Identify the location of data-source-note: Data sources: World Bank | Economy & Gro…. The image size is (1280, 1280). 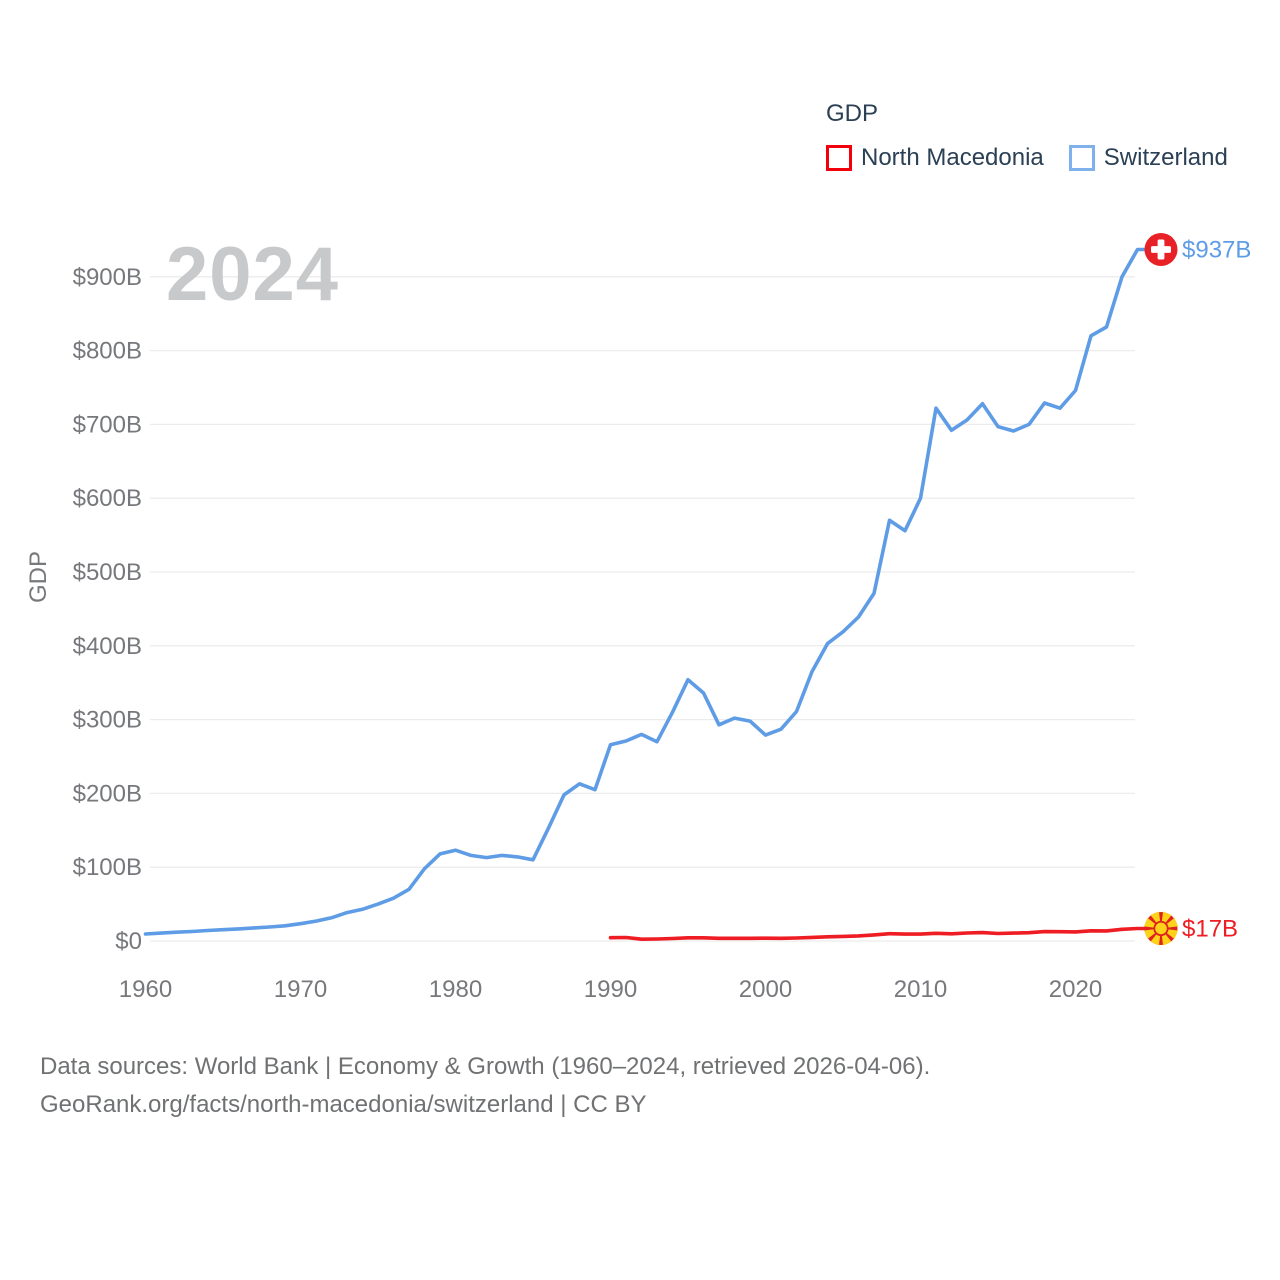
(485, 1086).